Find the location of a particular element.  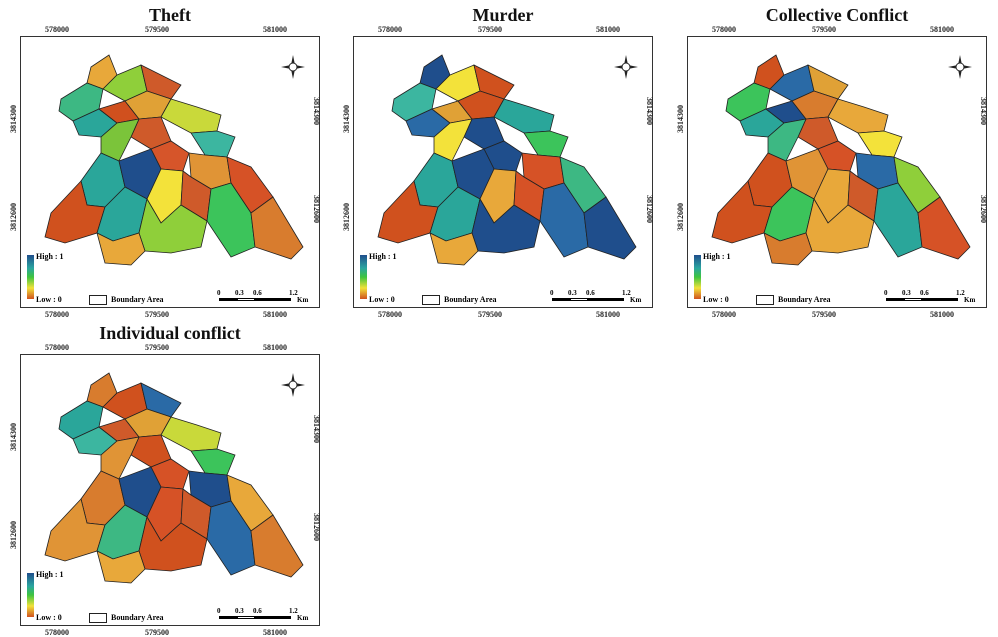

scale-label: 1.2 is located at coordinates (960, 293).